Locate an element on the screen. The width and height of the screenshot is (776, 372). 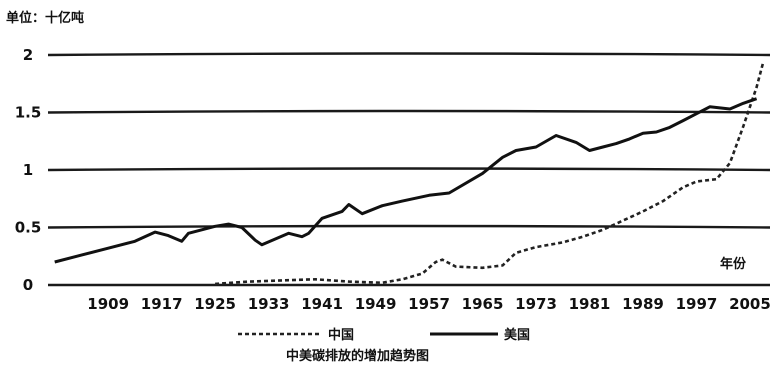
x-tick-label: 1941 is located at coordinates (322, 304).